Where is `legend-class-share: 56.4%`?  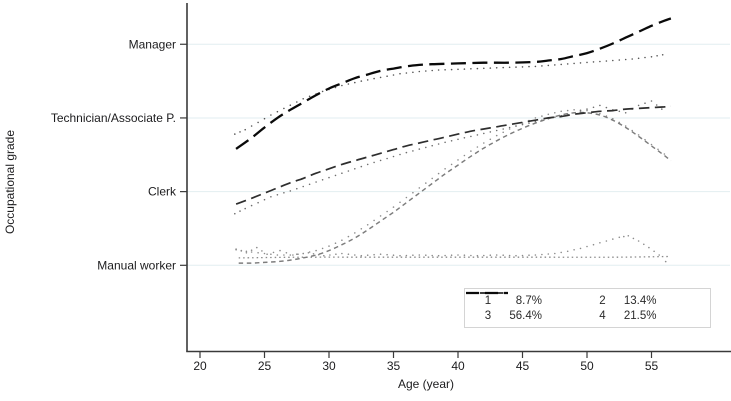
legend-class-share: 56.4% is located at coordinates (525, 315).